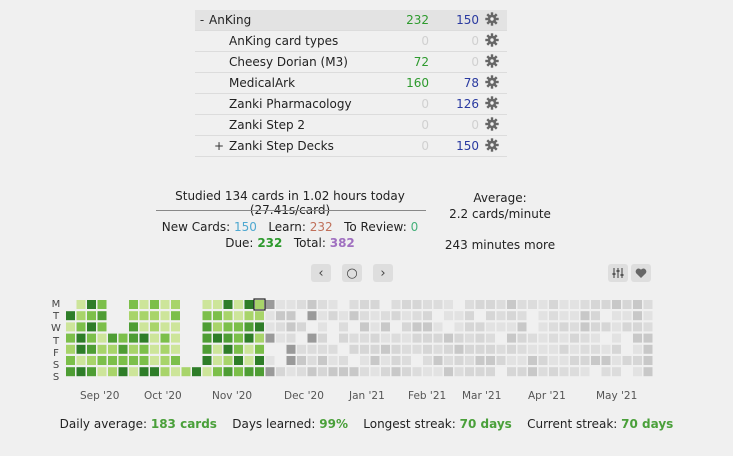 This screenshot has height=456, width=733. I want to click on deck-name: Cheesy Dorian (M3), so click(288, 62).